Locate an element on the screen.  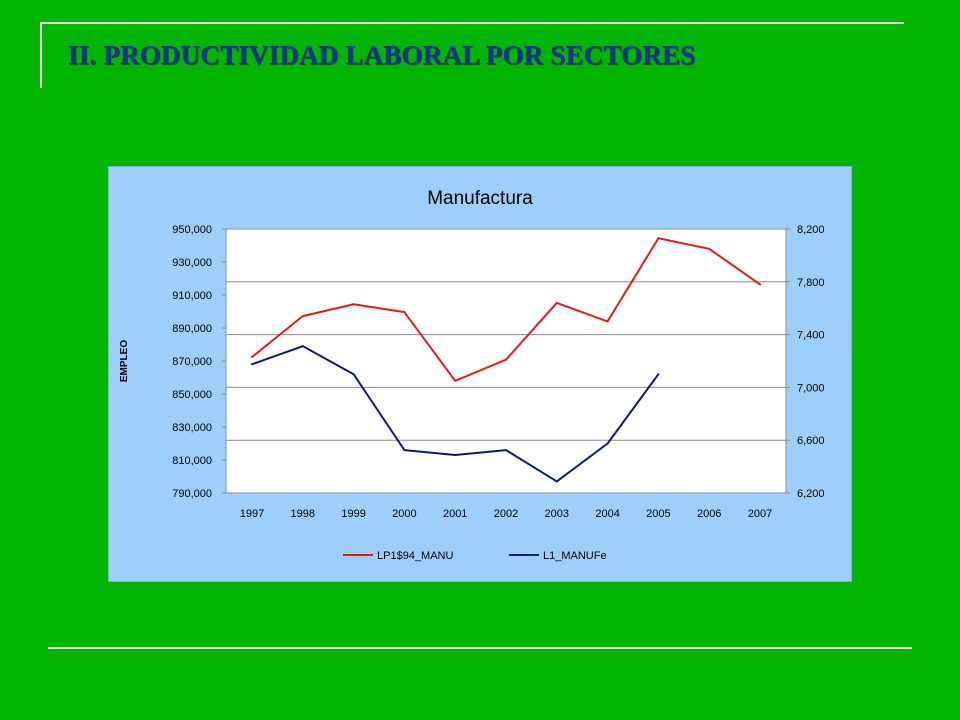
left-tick-label: 910,000 is located at coordinates (192, 296).